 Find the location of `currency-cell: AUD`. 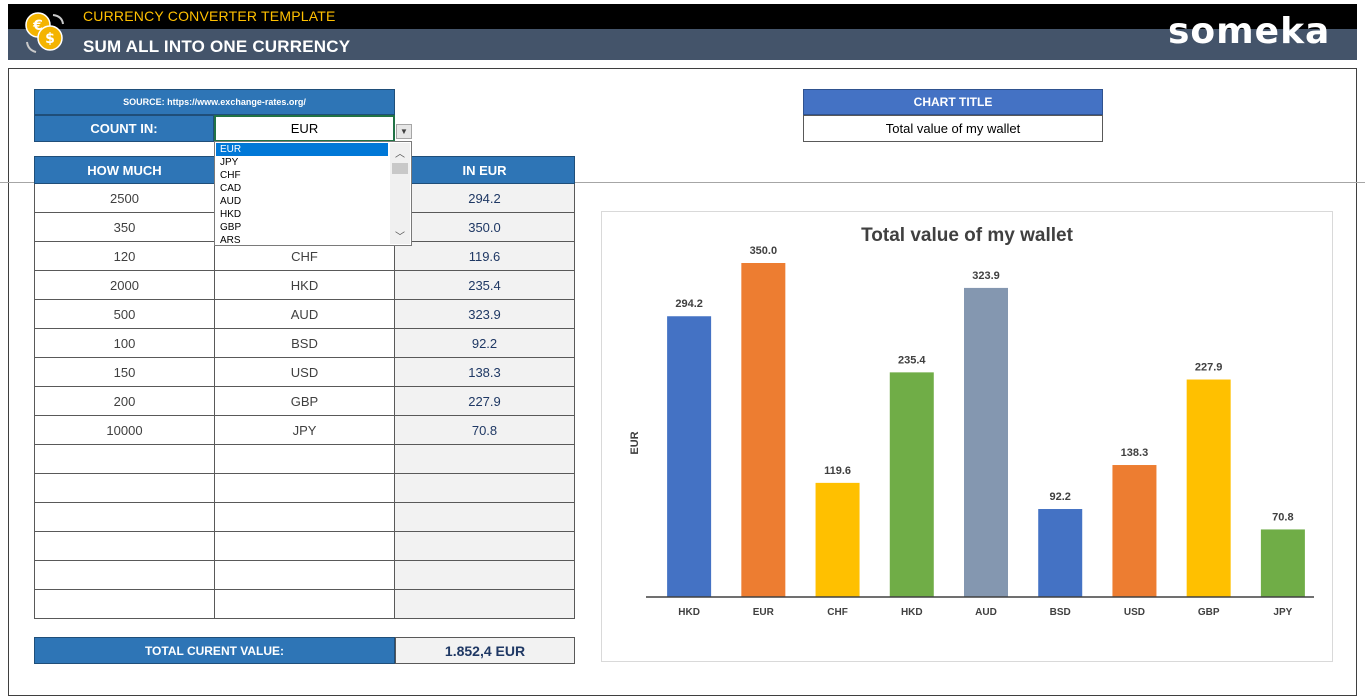

currency-cell: AUD is located at coordinates (304, 314).